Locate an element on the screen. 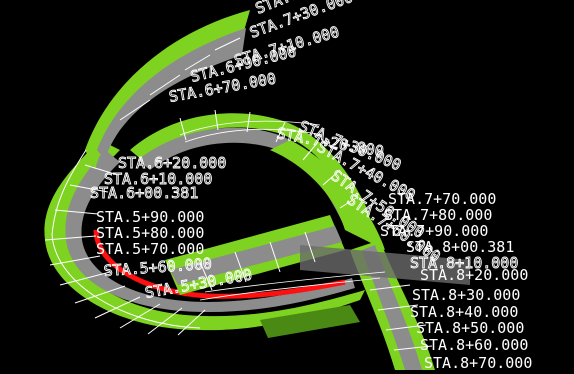  station-label: STA.7+80.000 is located at coordinates (438, 215).